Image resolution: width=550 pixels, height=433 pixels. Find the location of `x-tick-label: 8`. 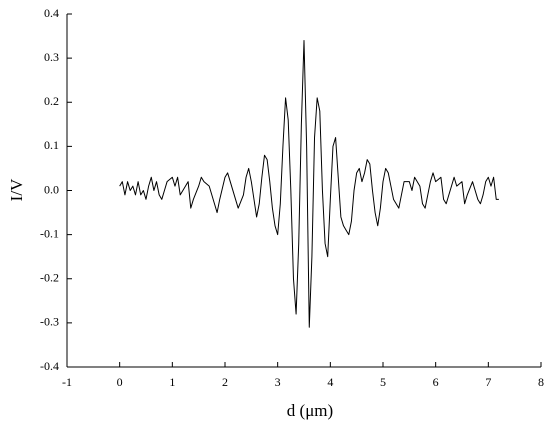

x-tick-label: 8 is located at coordinates (541, 382).